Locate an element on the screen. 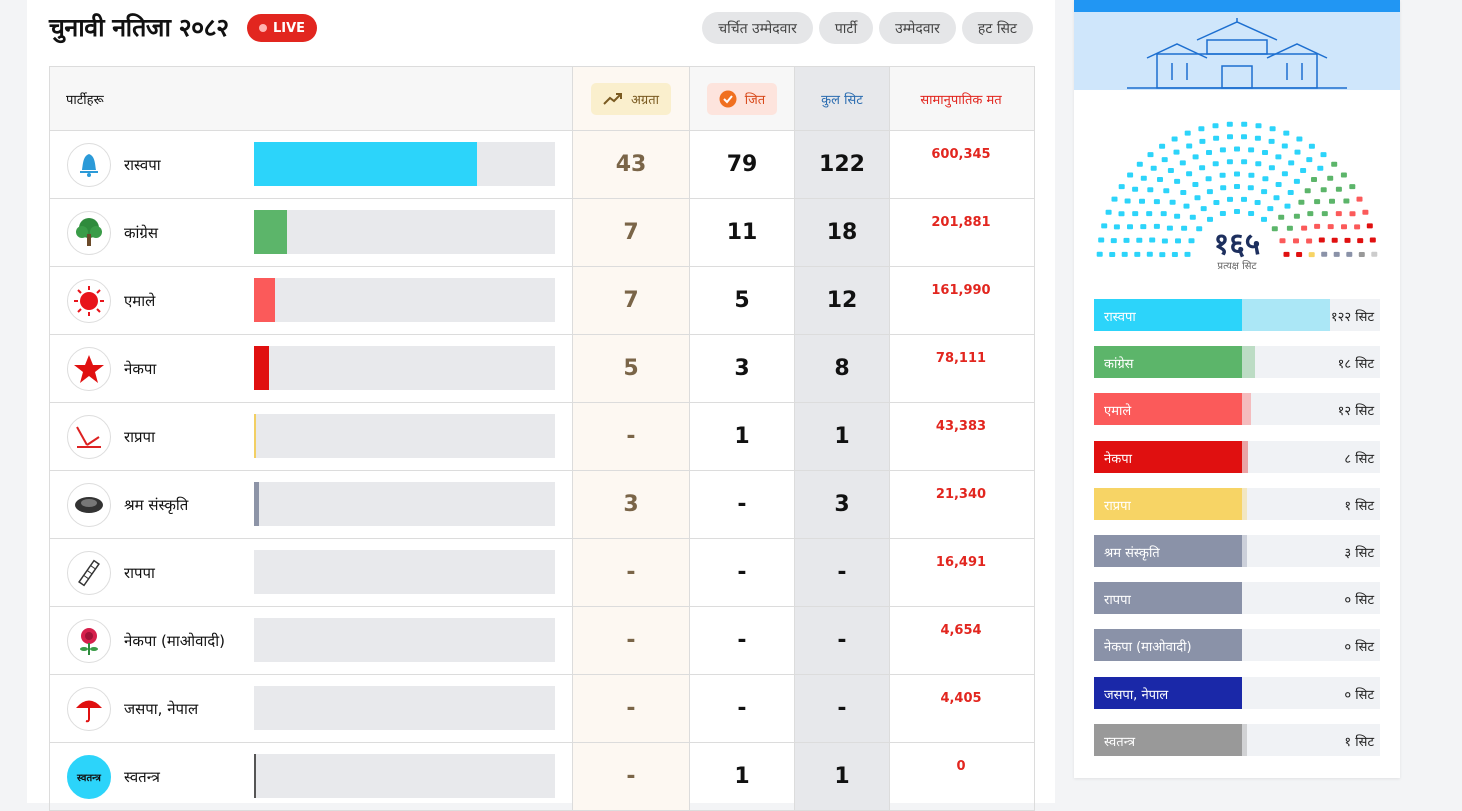 The height and width of the screenshot is (811, 1462). tab-featured-candidates: चर्चित उम्मेदवार is located at coordinates (757, 28).